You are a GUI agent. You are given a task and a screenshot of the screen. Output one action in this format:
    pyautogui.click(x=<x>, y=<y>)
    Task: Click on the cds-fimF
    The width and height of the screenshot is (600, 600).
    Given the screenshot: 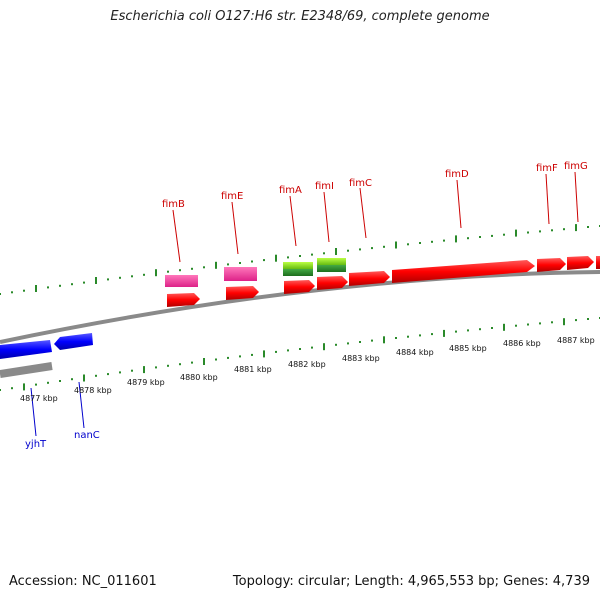 What is the action you would take?
    pyautogui.click(x=551, y=265)
    